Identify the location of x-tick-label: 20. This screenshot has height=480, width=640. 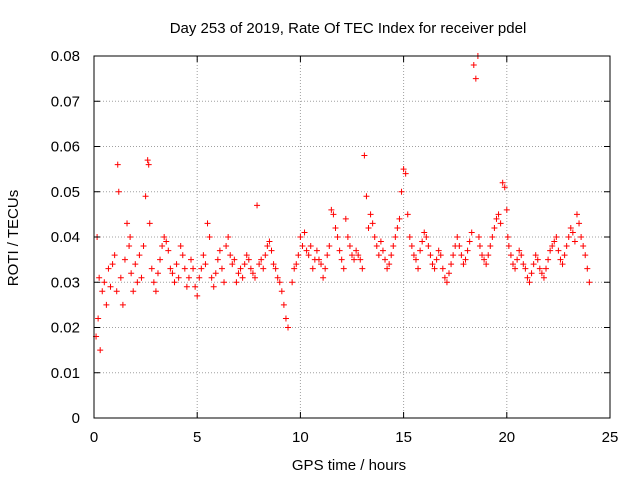
(506, 437).